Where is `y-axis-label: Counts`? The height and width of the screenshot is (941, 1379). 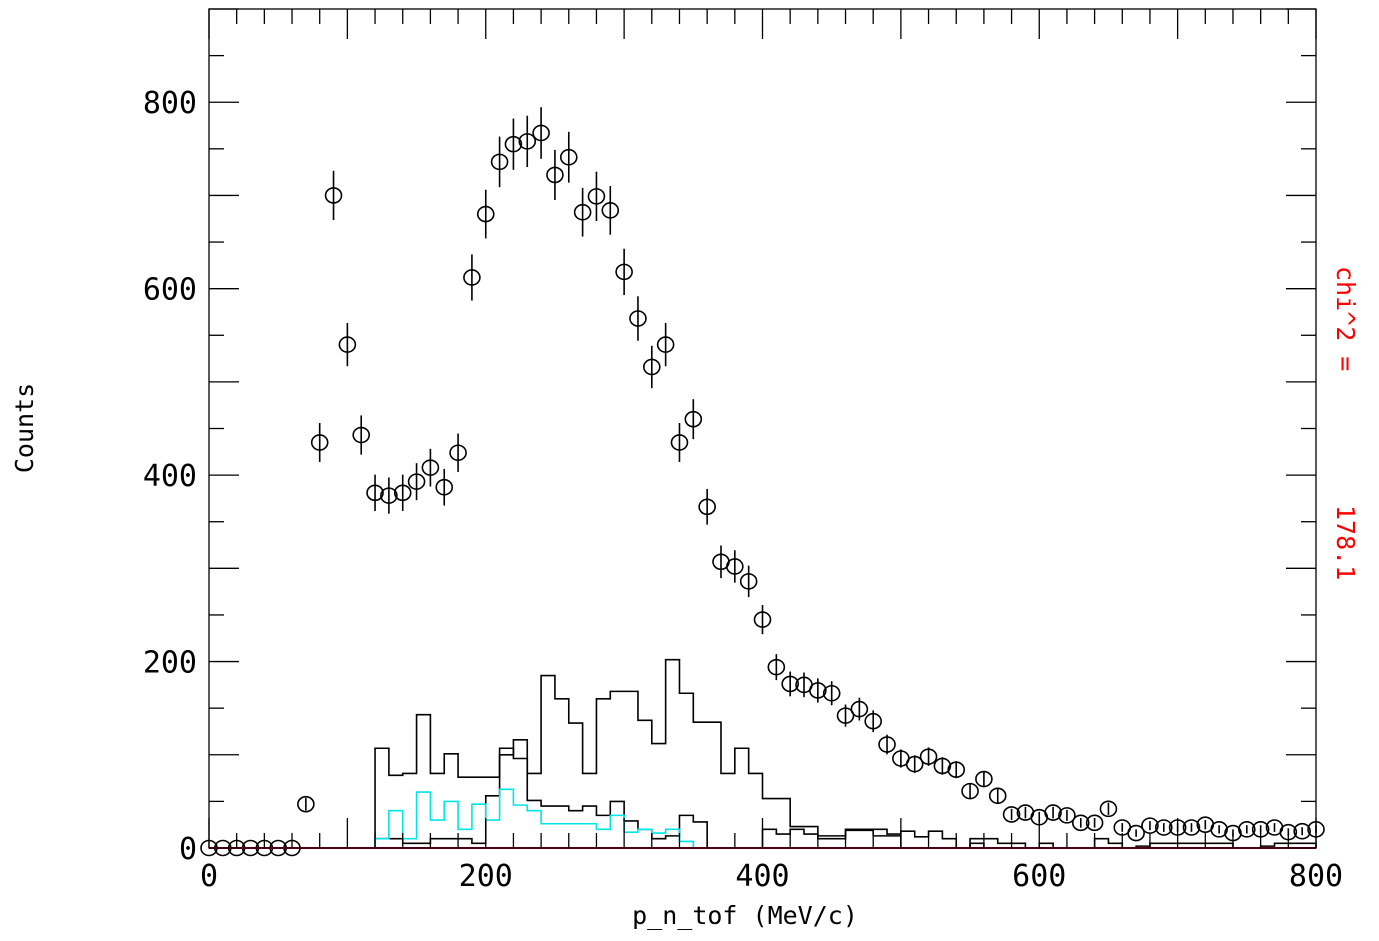
y-axis-label: Counts is located at coordinates (24, 428).